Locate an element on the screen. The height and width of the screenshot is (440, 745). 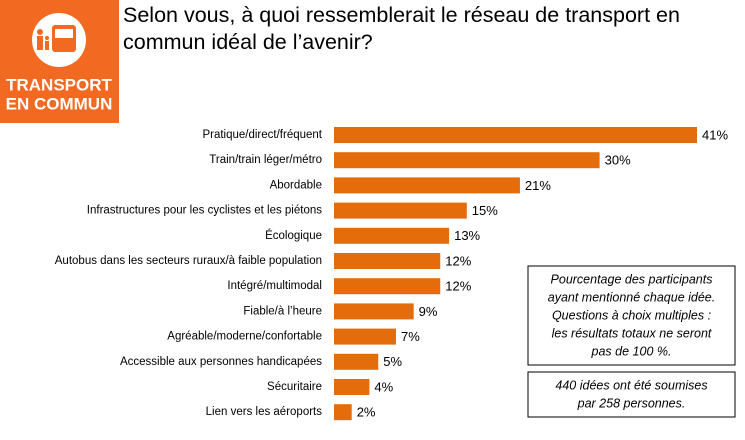
category-label: Train/train léger/métro is located at coordinates (265, 160).